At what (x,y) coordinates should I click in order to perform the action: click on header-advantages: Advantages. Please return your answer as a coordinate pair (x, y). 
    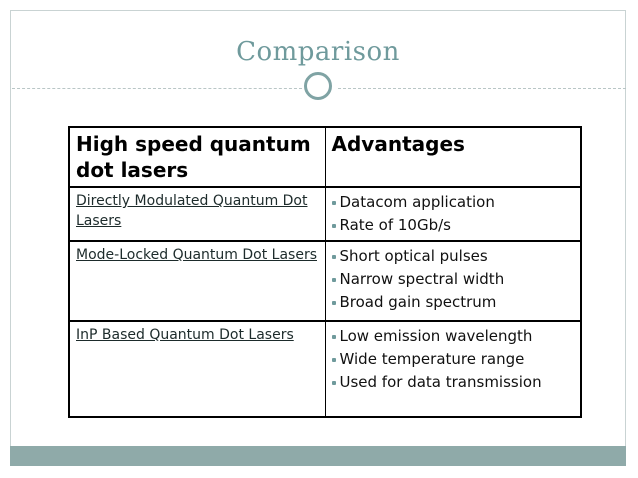
    Looking at the image, I should click on (453, 157).